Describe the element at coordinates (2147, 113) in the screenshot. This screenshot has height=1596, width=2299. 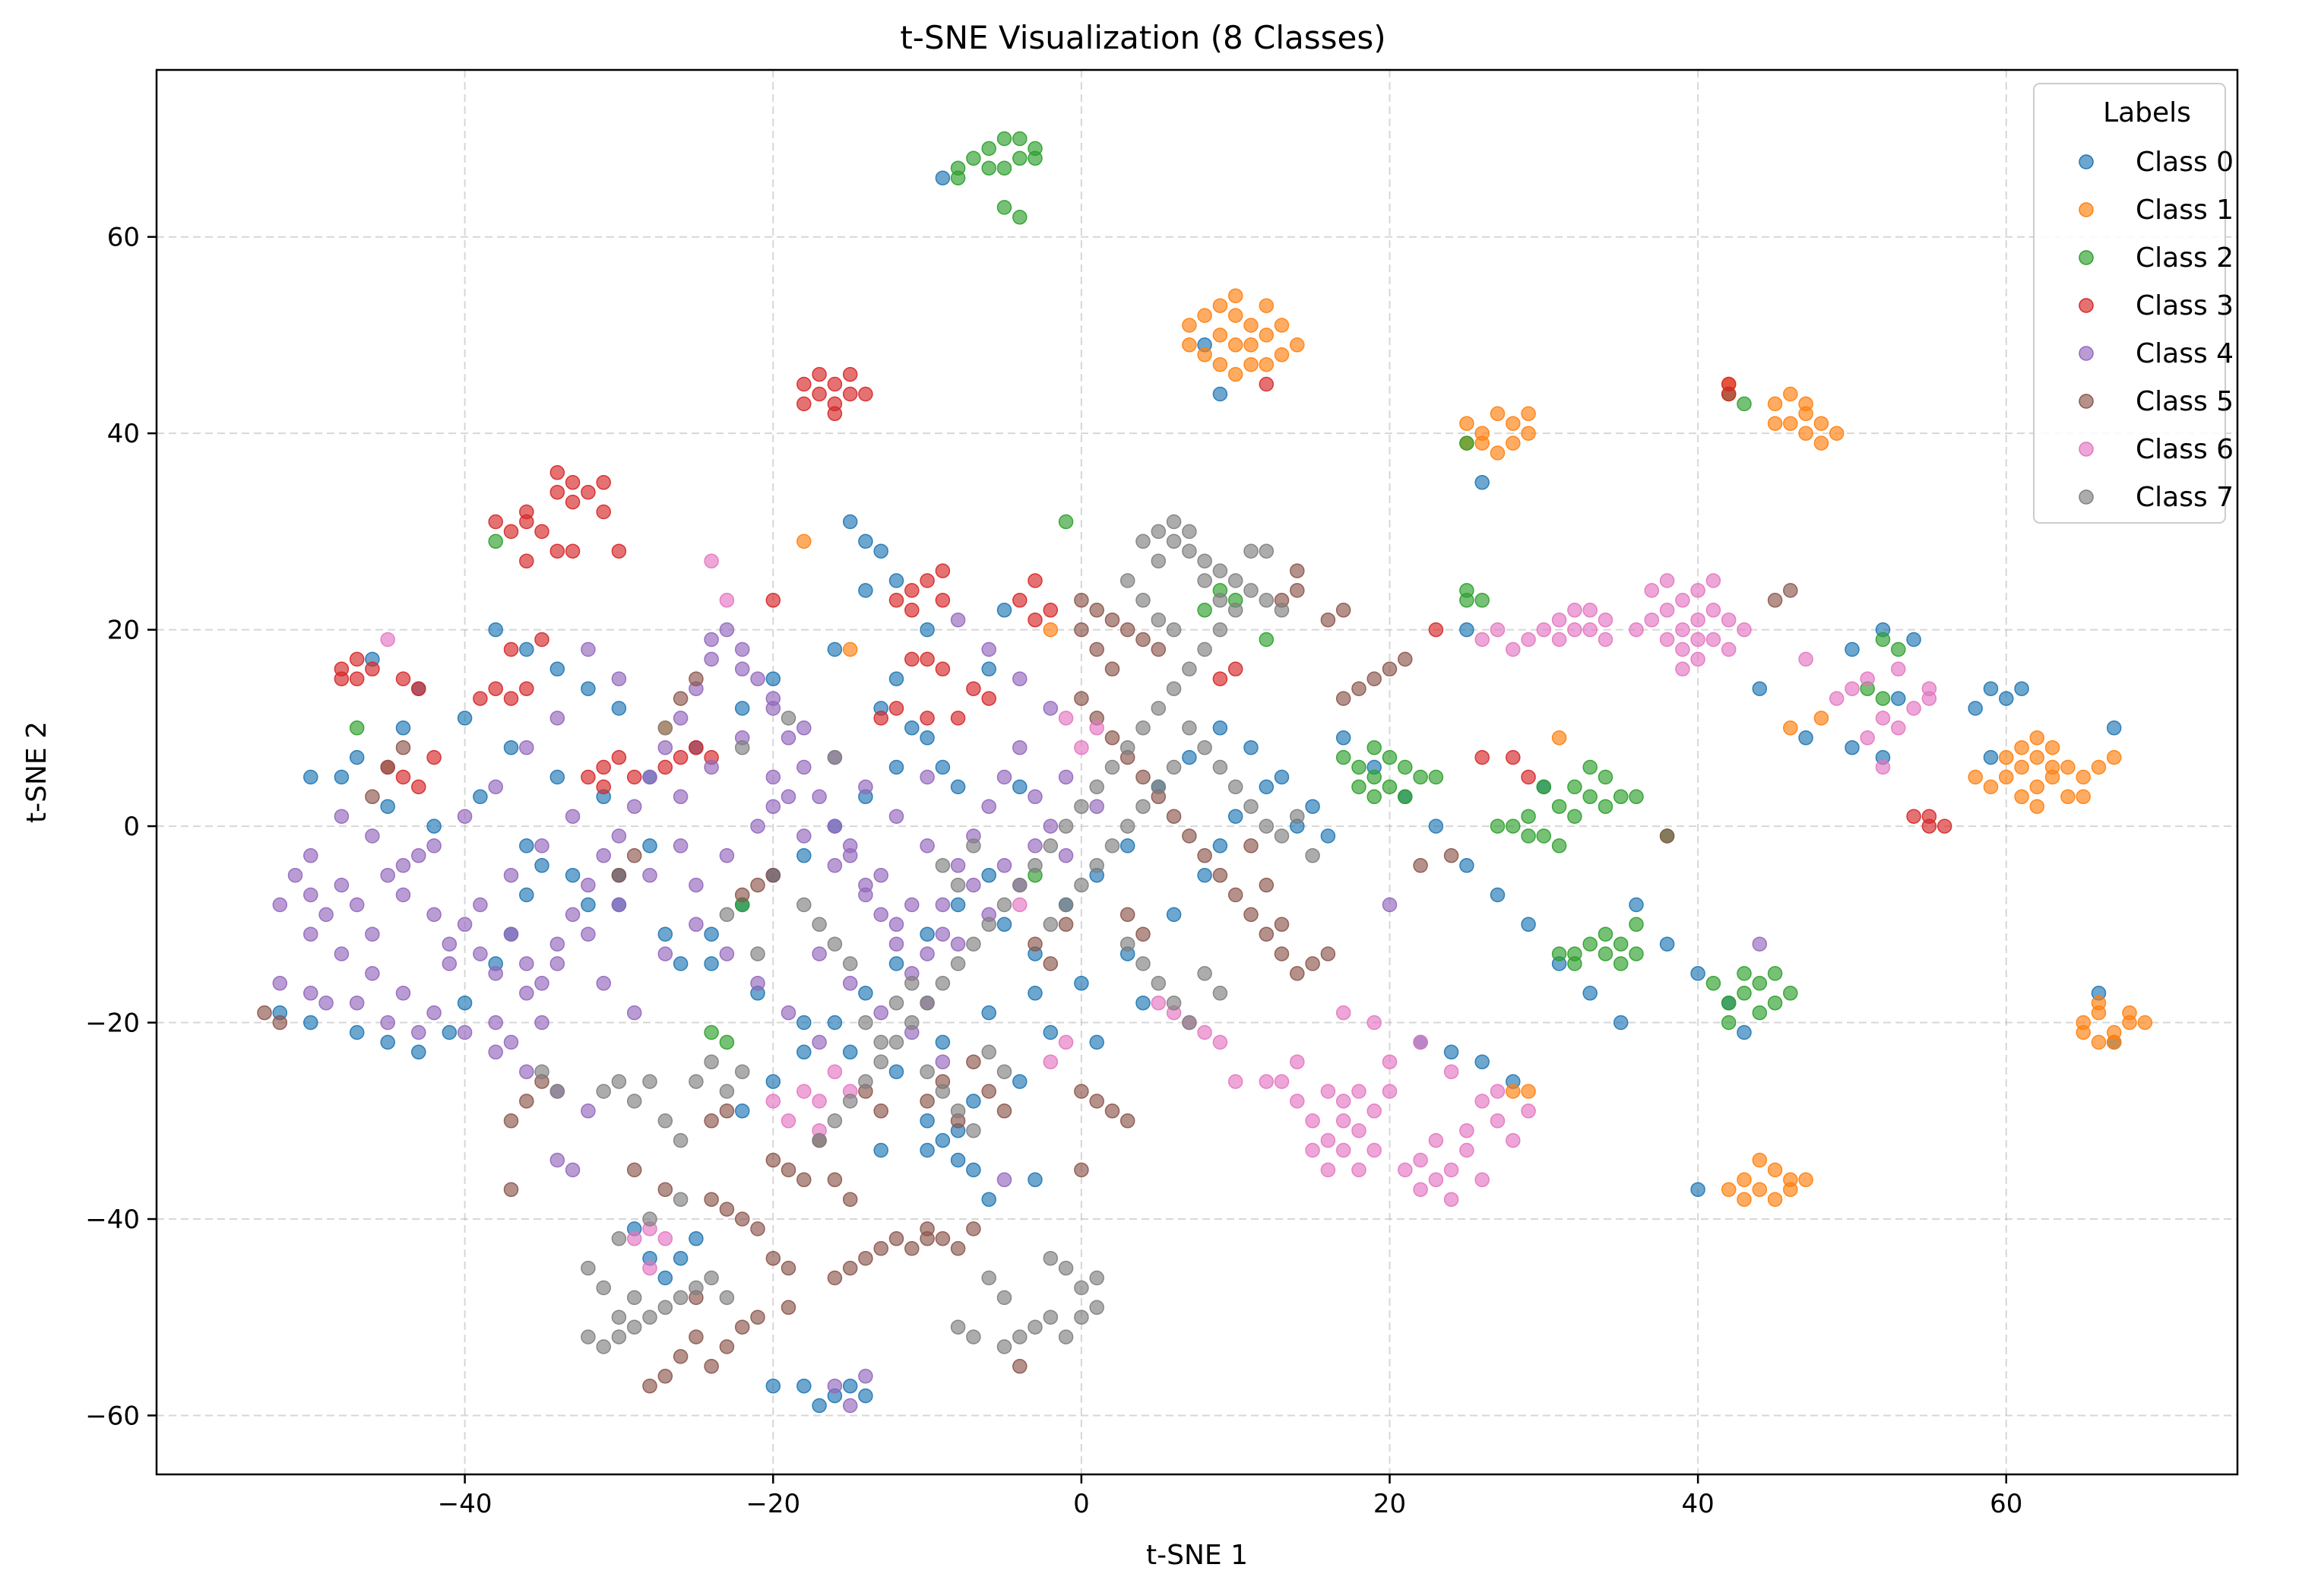
I see `legend-title: Labels` at that location.